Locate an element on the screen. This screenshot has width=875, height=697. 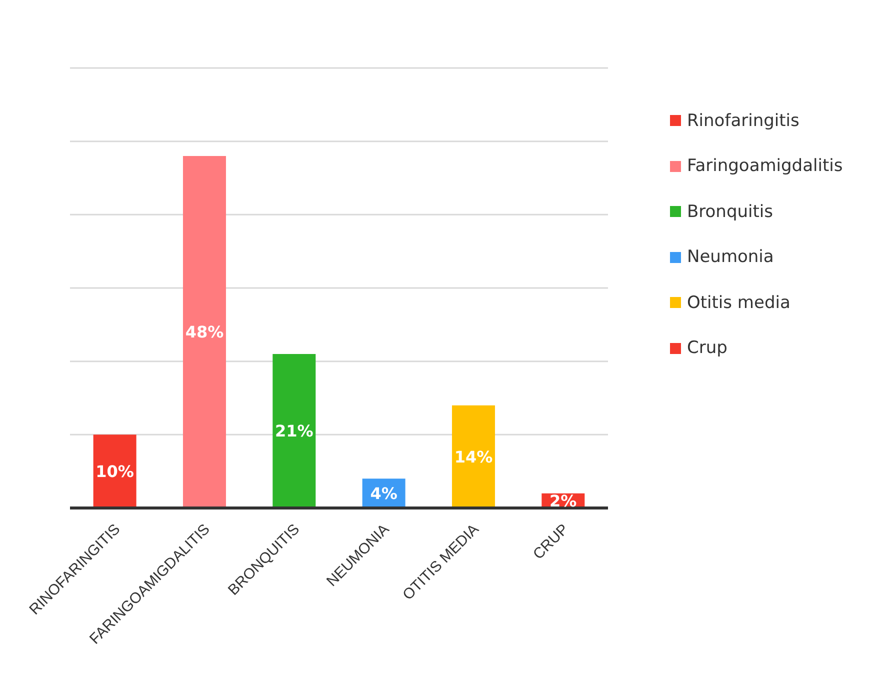
legend-label: Otitis media is located at coordinates (738, 302).